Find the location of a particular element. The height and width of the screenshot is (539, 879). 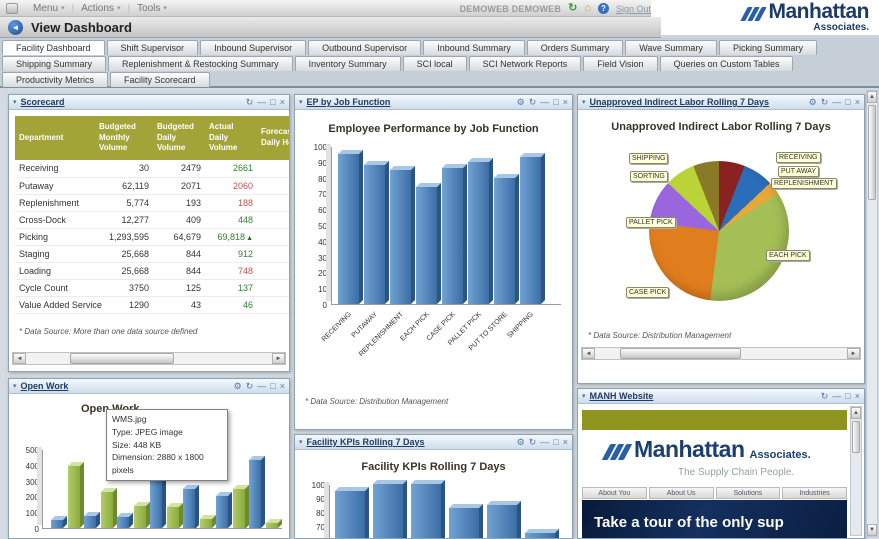

cell-budgeted-daily: 64,679 is located at coordinates (179, 237).